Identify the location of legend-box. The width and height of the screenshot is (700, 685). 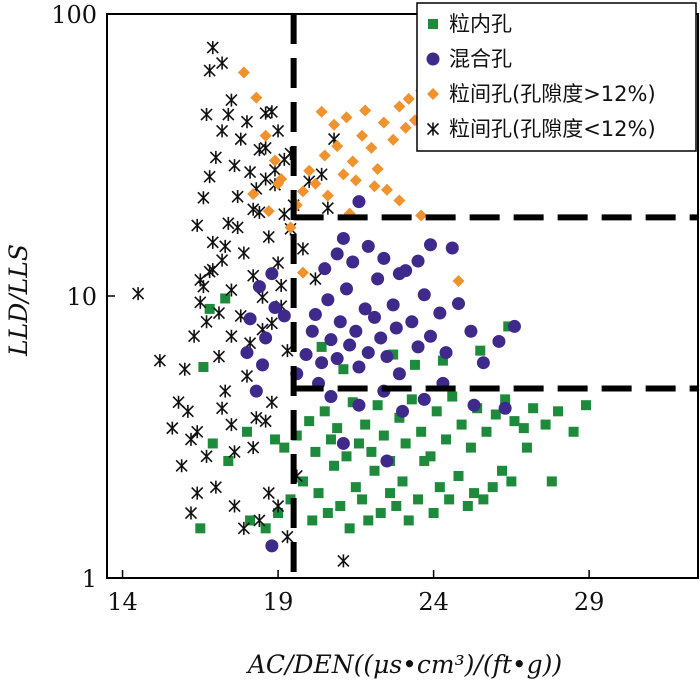
(556, 77).